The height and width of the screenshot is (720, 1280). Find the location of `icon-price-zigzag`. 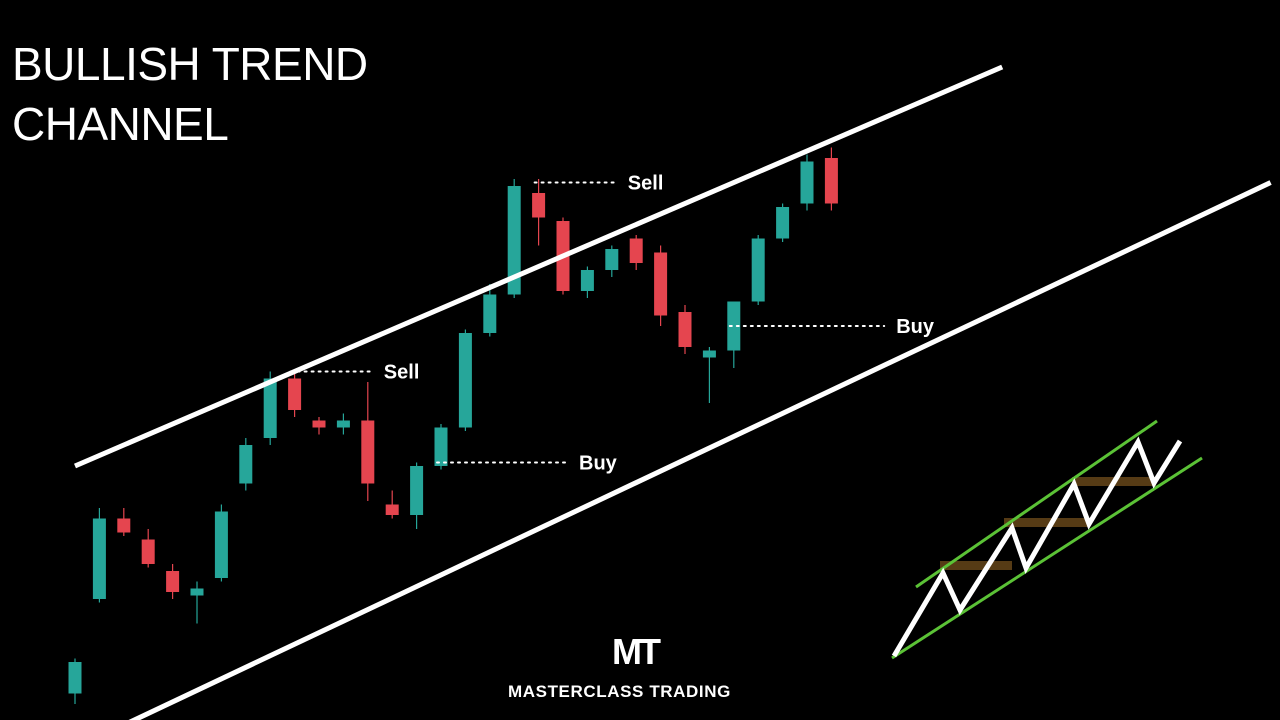

icon-price-zigzag is located at coordinates (1037, 547).